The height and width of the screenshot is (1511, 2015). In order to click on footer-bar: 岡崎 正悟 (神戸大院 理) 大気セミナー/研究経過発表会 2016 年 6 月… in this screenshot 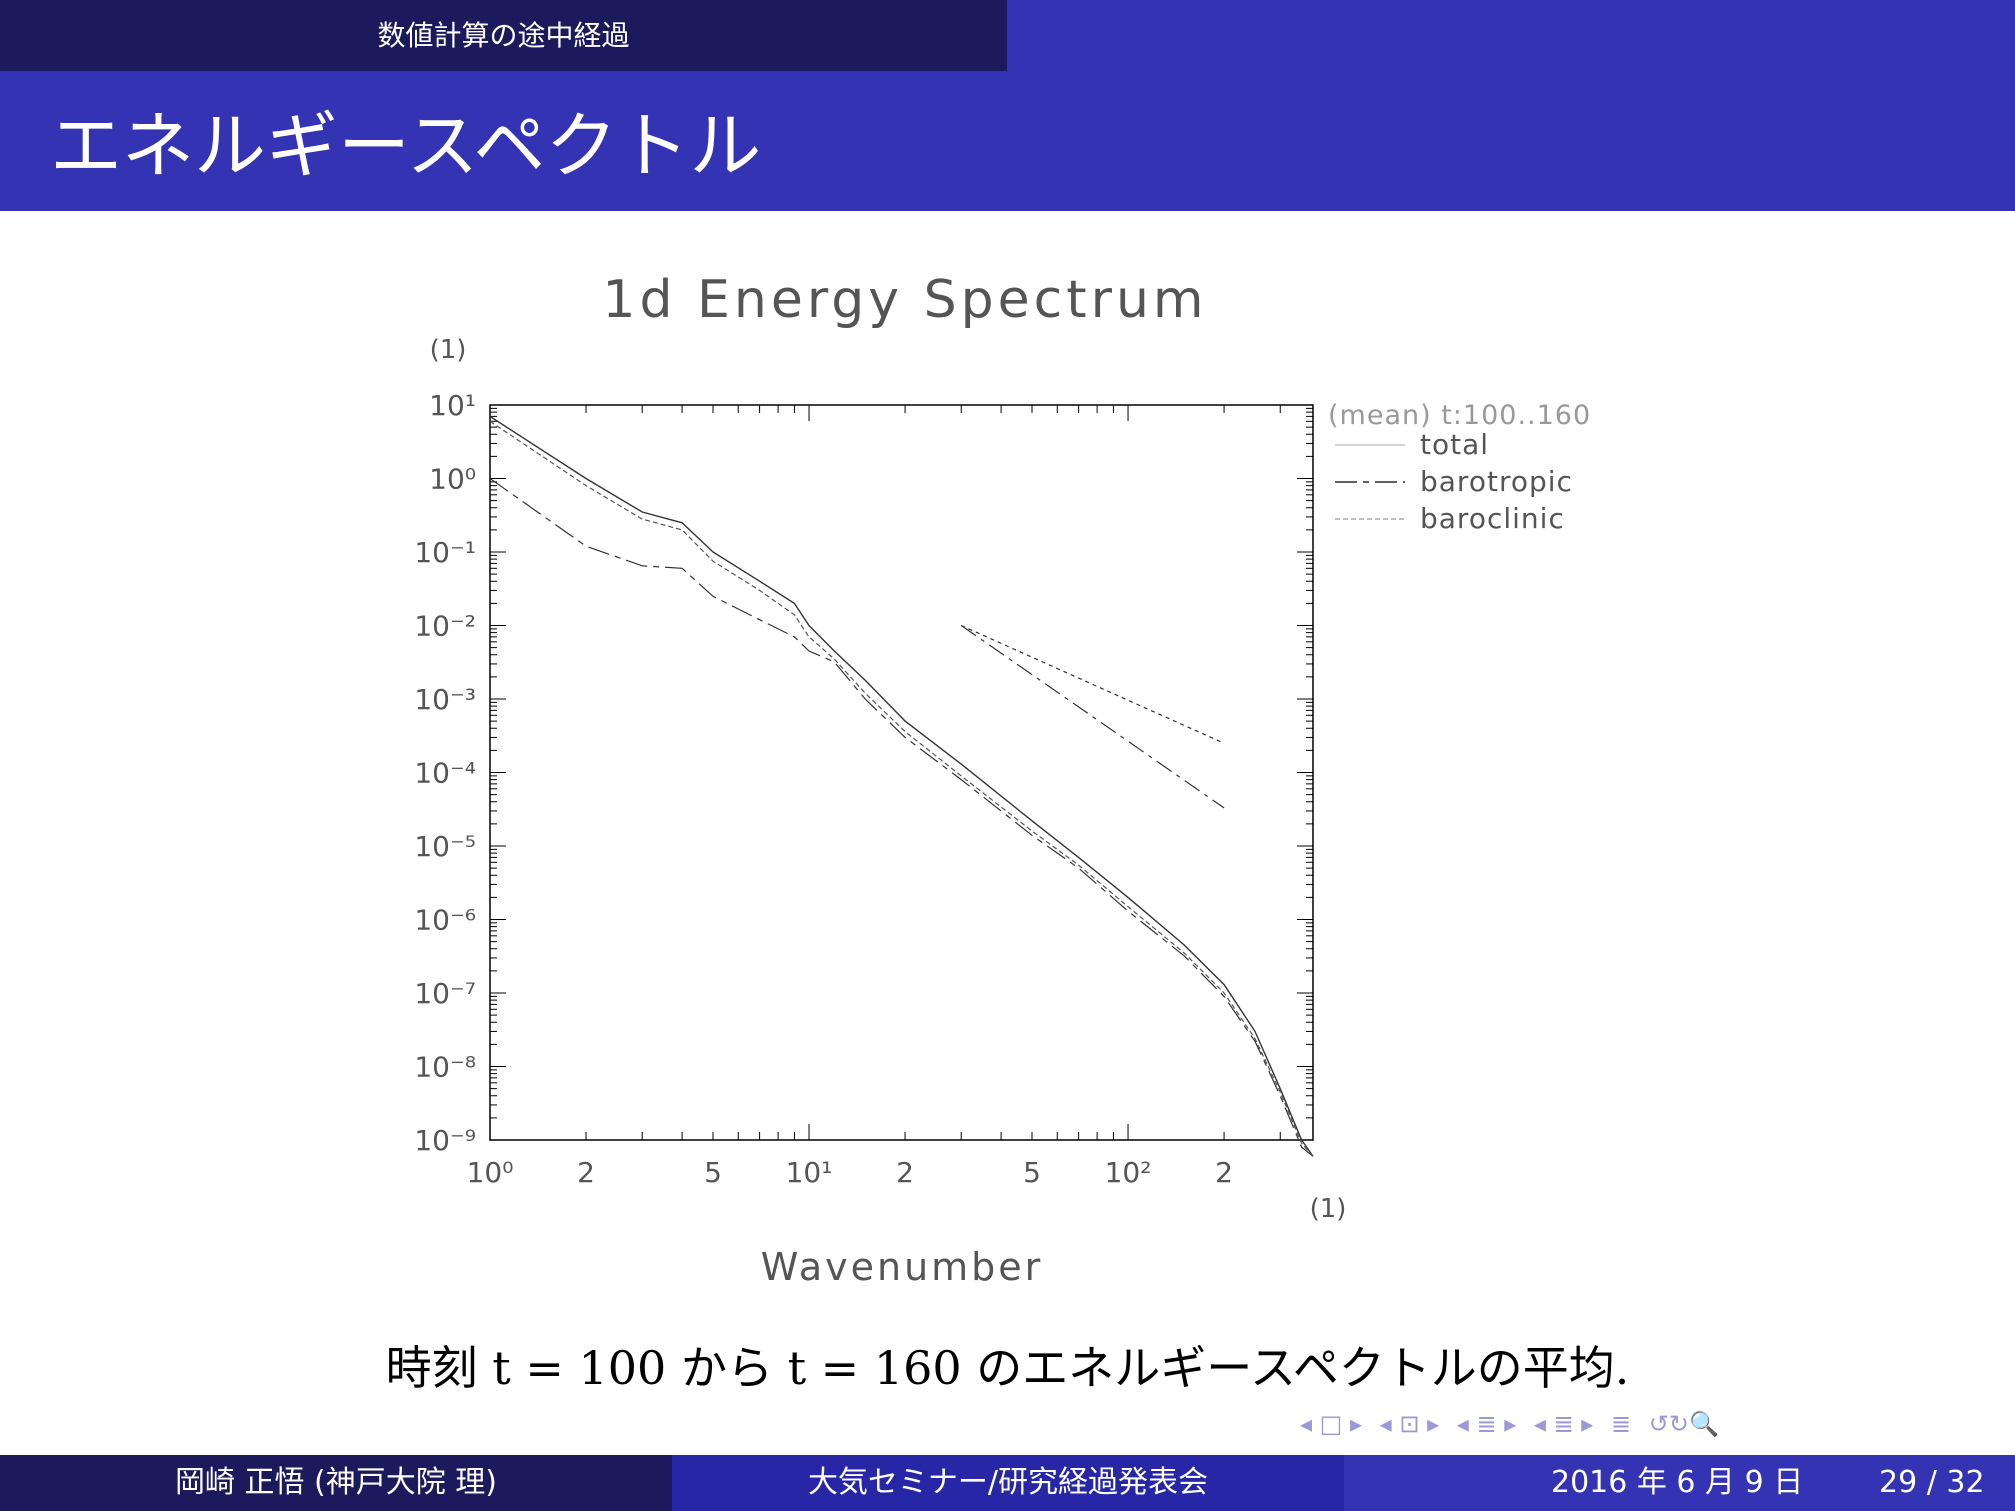, I will do `click(1007, 1483)`.